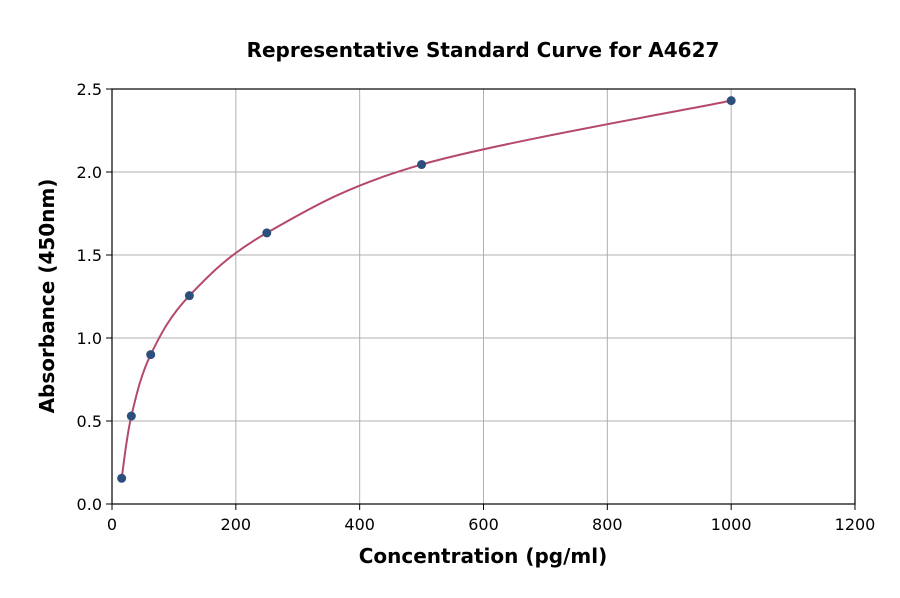 The image size is (900, 598). I want to click on y-axis-label: Absorbance (450nm), so click(47, 296).